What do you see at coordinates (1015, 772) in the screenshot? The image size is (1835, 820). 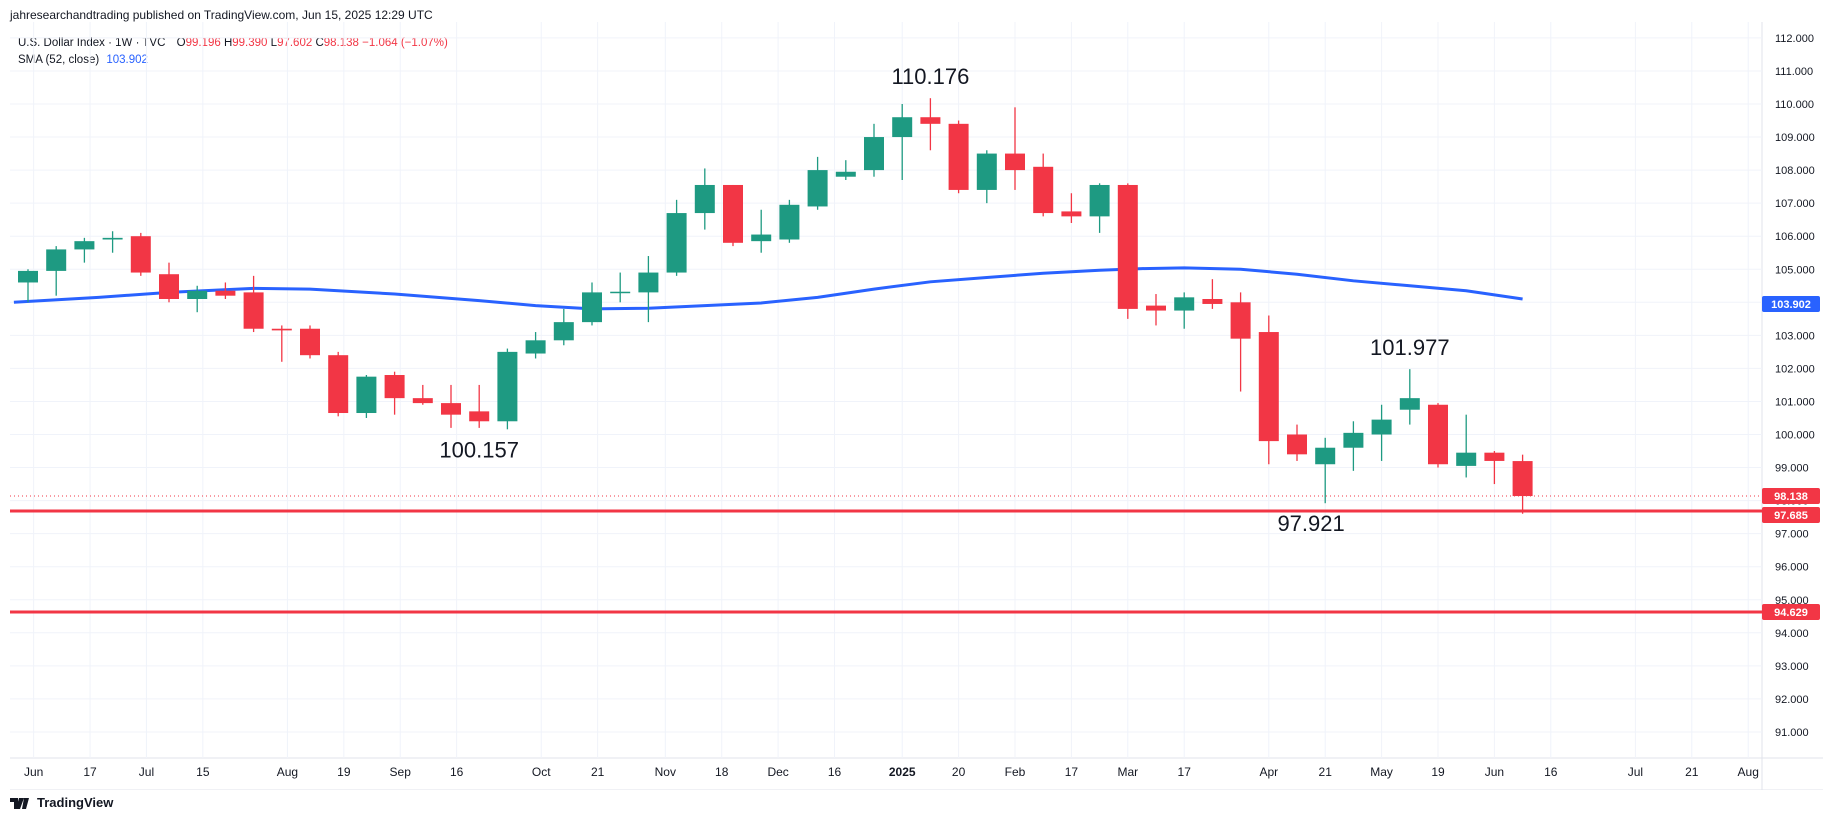 I see `x-tick-label: Feb` at bounding box center [1015, 772].